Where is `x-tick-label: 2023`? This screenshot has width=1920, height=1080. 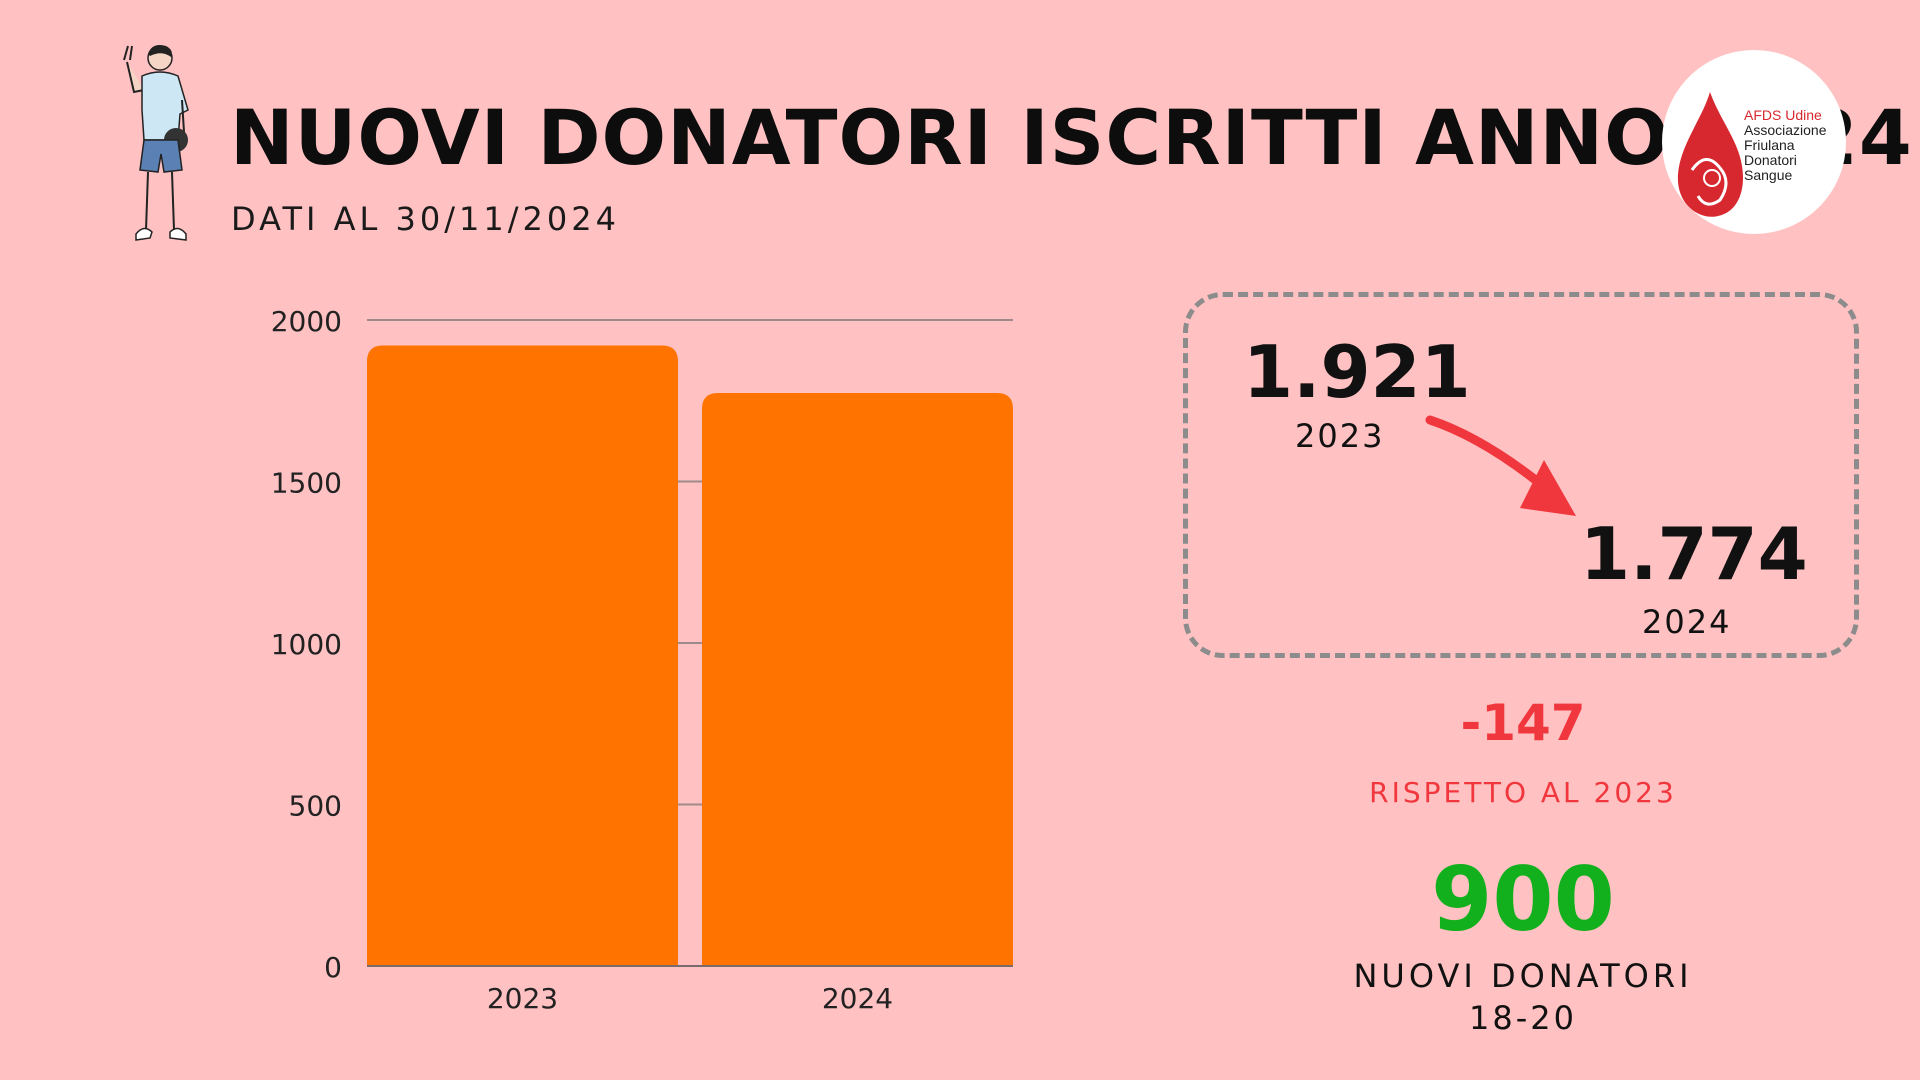 x-tick-label: 2023 is located at coordinates (522, 998).